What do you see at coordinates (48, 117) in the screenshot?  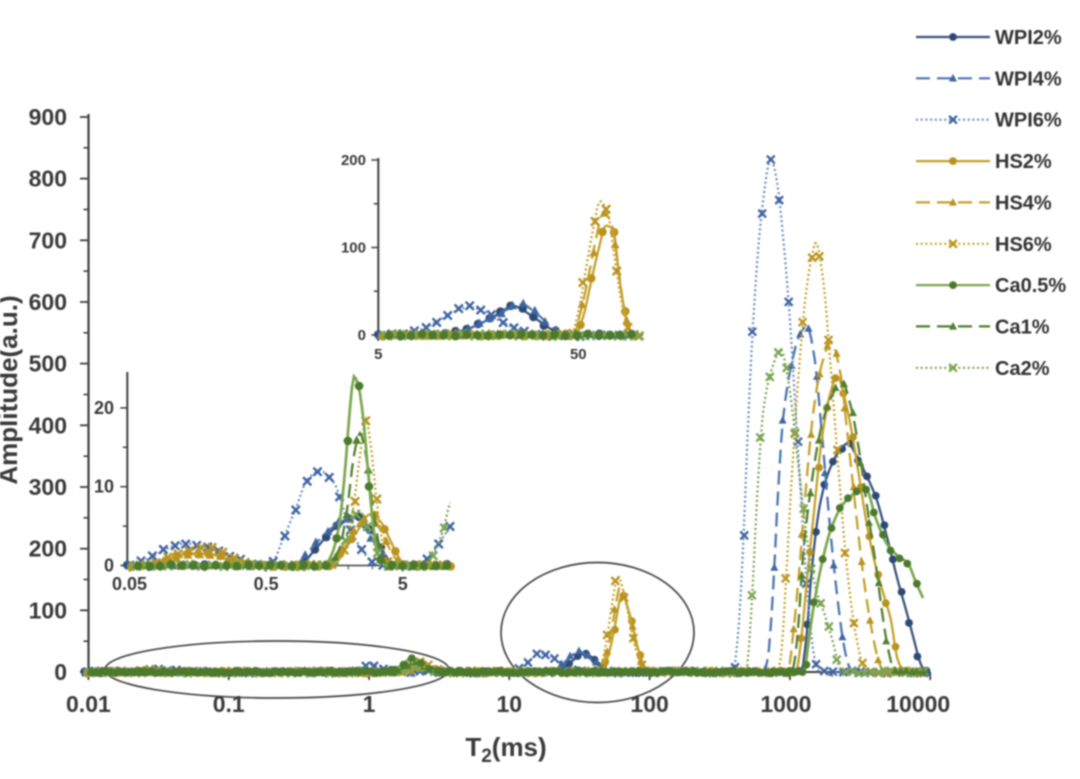 I see `svg-text: 900` at bounding box center [48, 117].